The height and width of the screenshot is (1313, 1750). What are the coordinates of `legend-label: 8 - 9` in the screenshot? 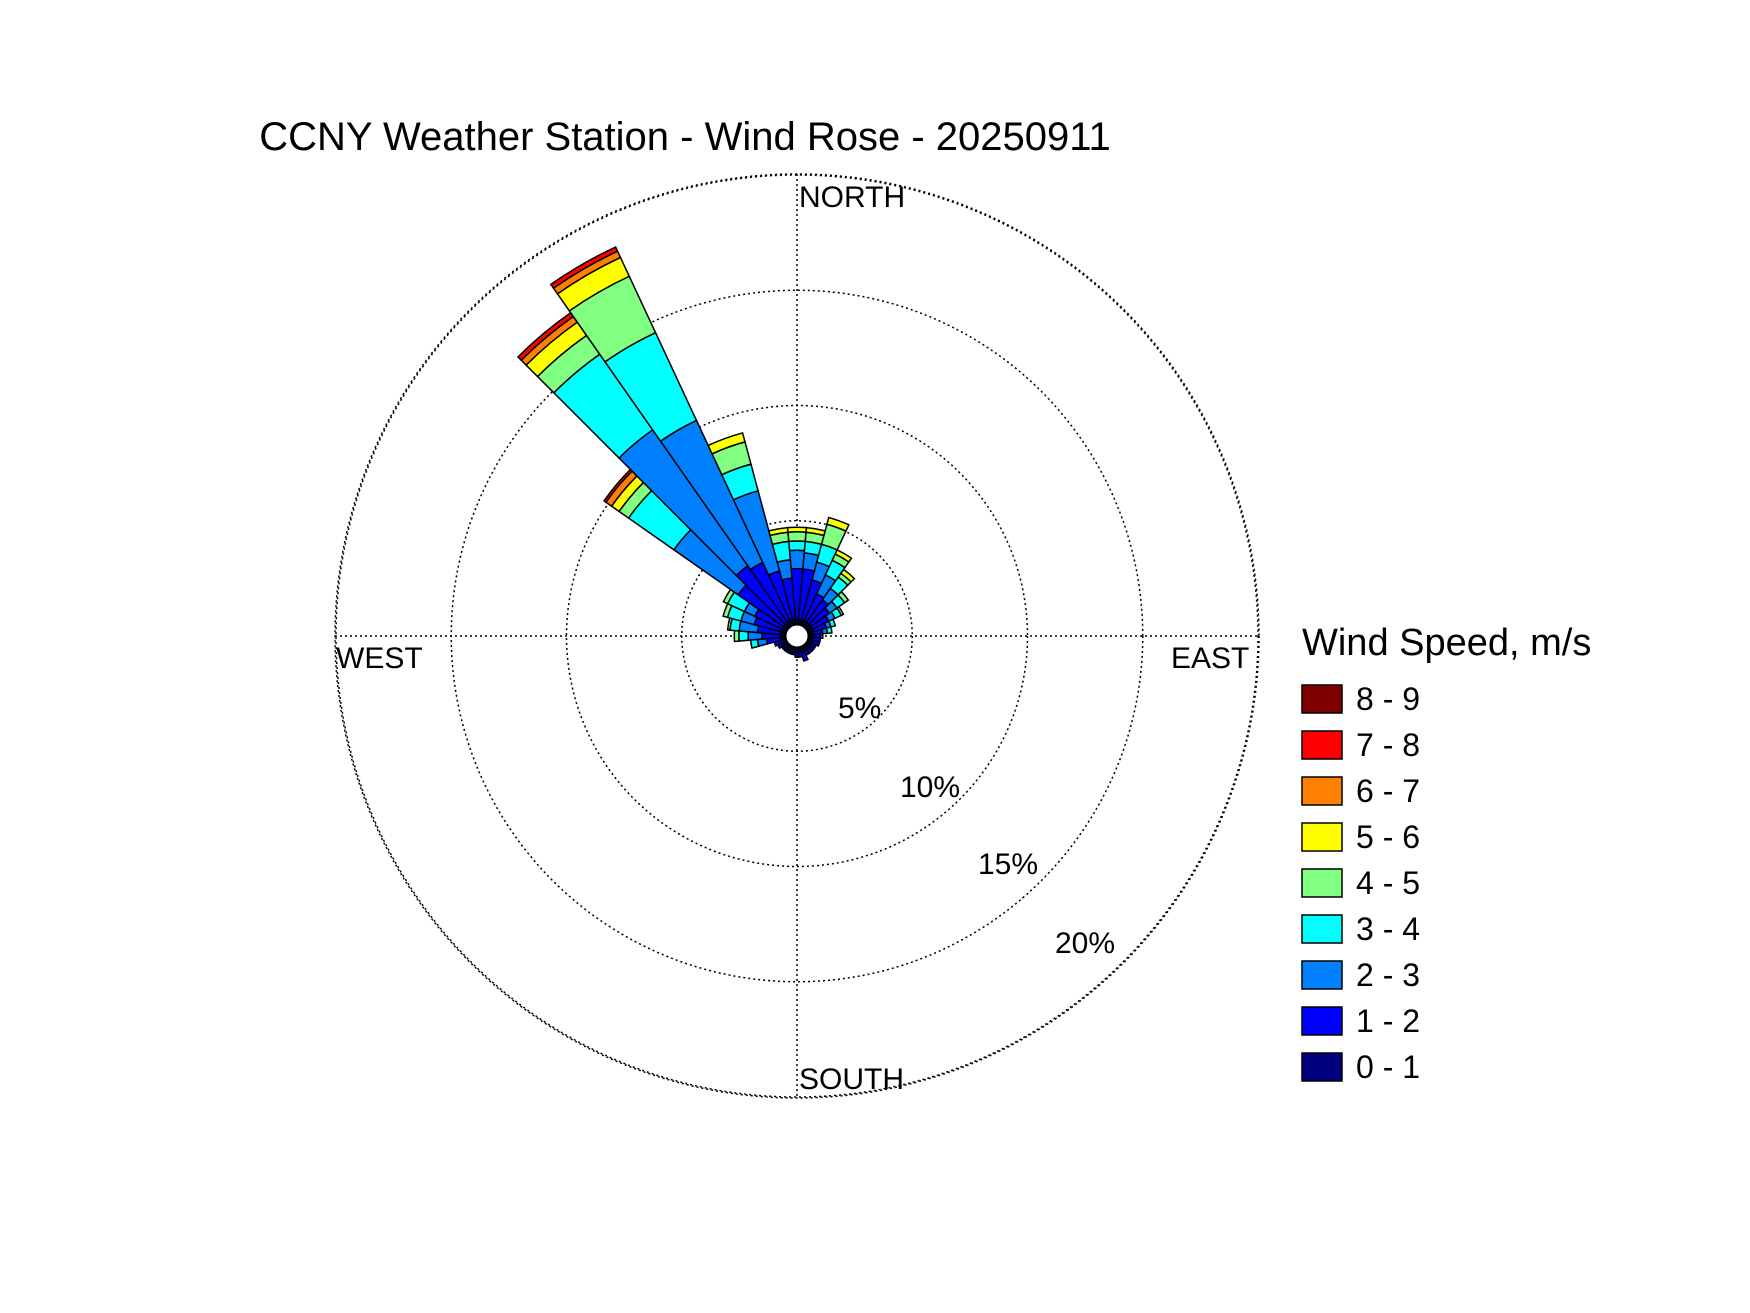 It's located at (1388, 699).